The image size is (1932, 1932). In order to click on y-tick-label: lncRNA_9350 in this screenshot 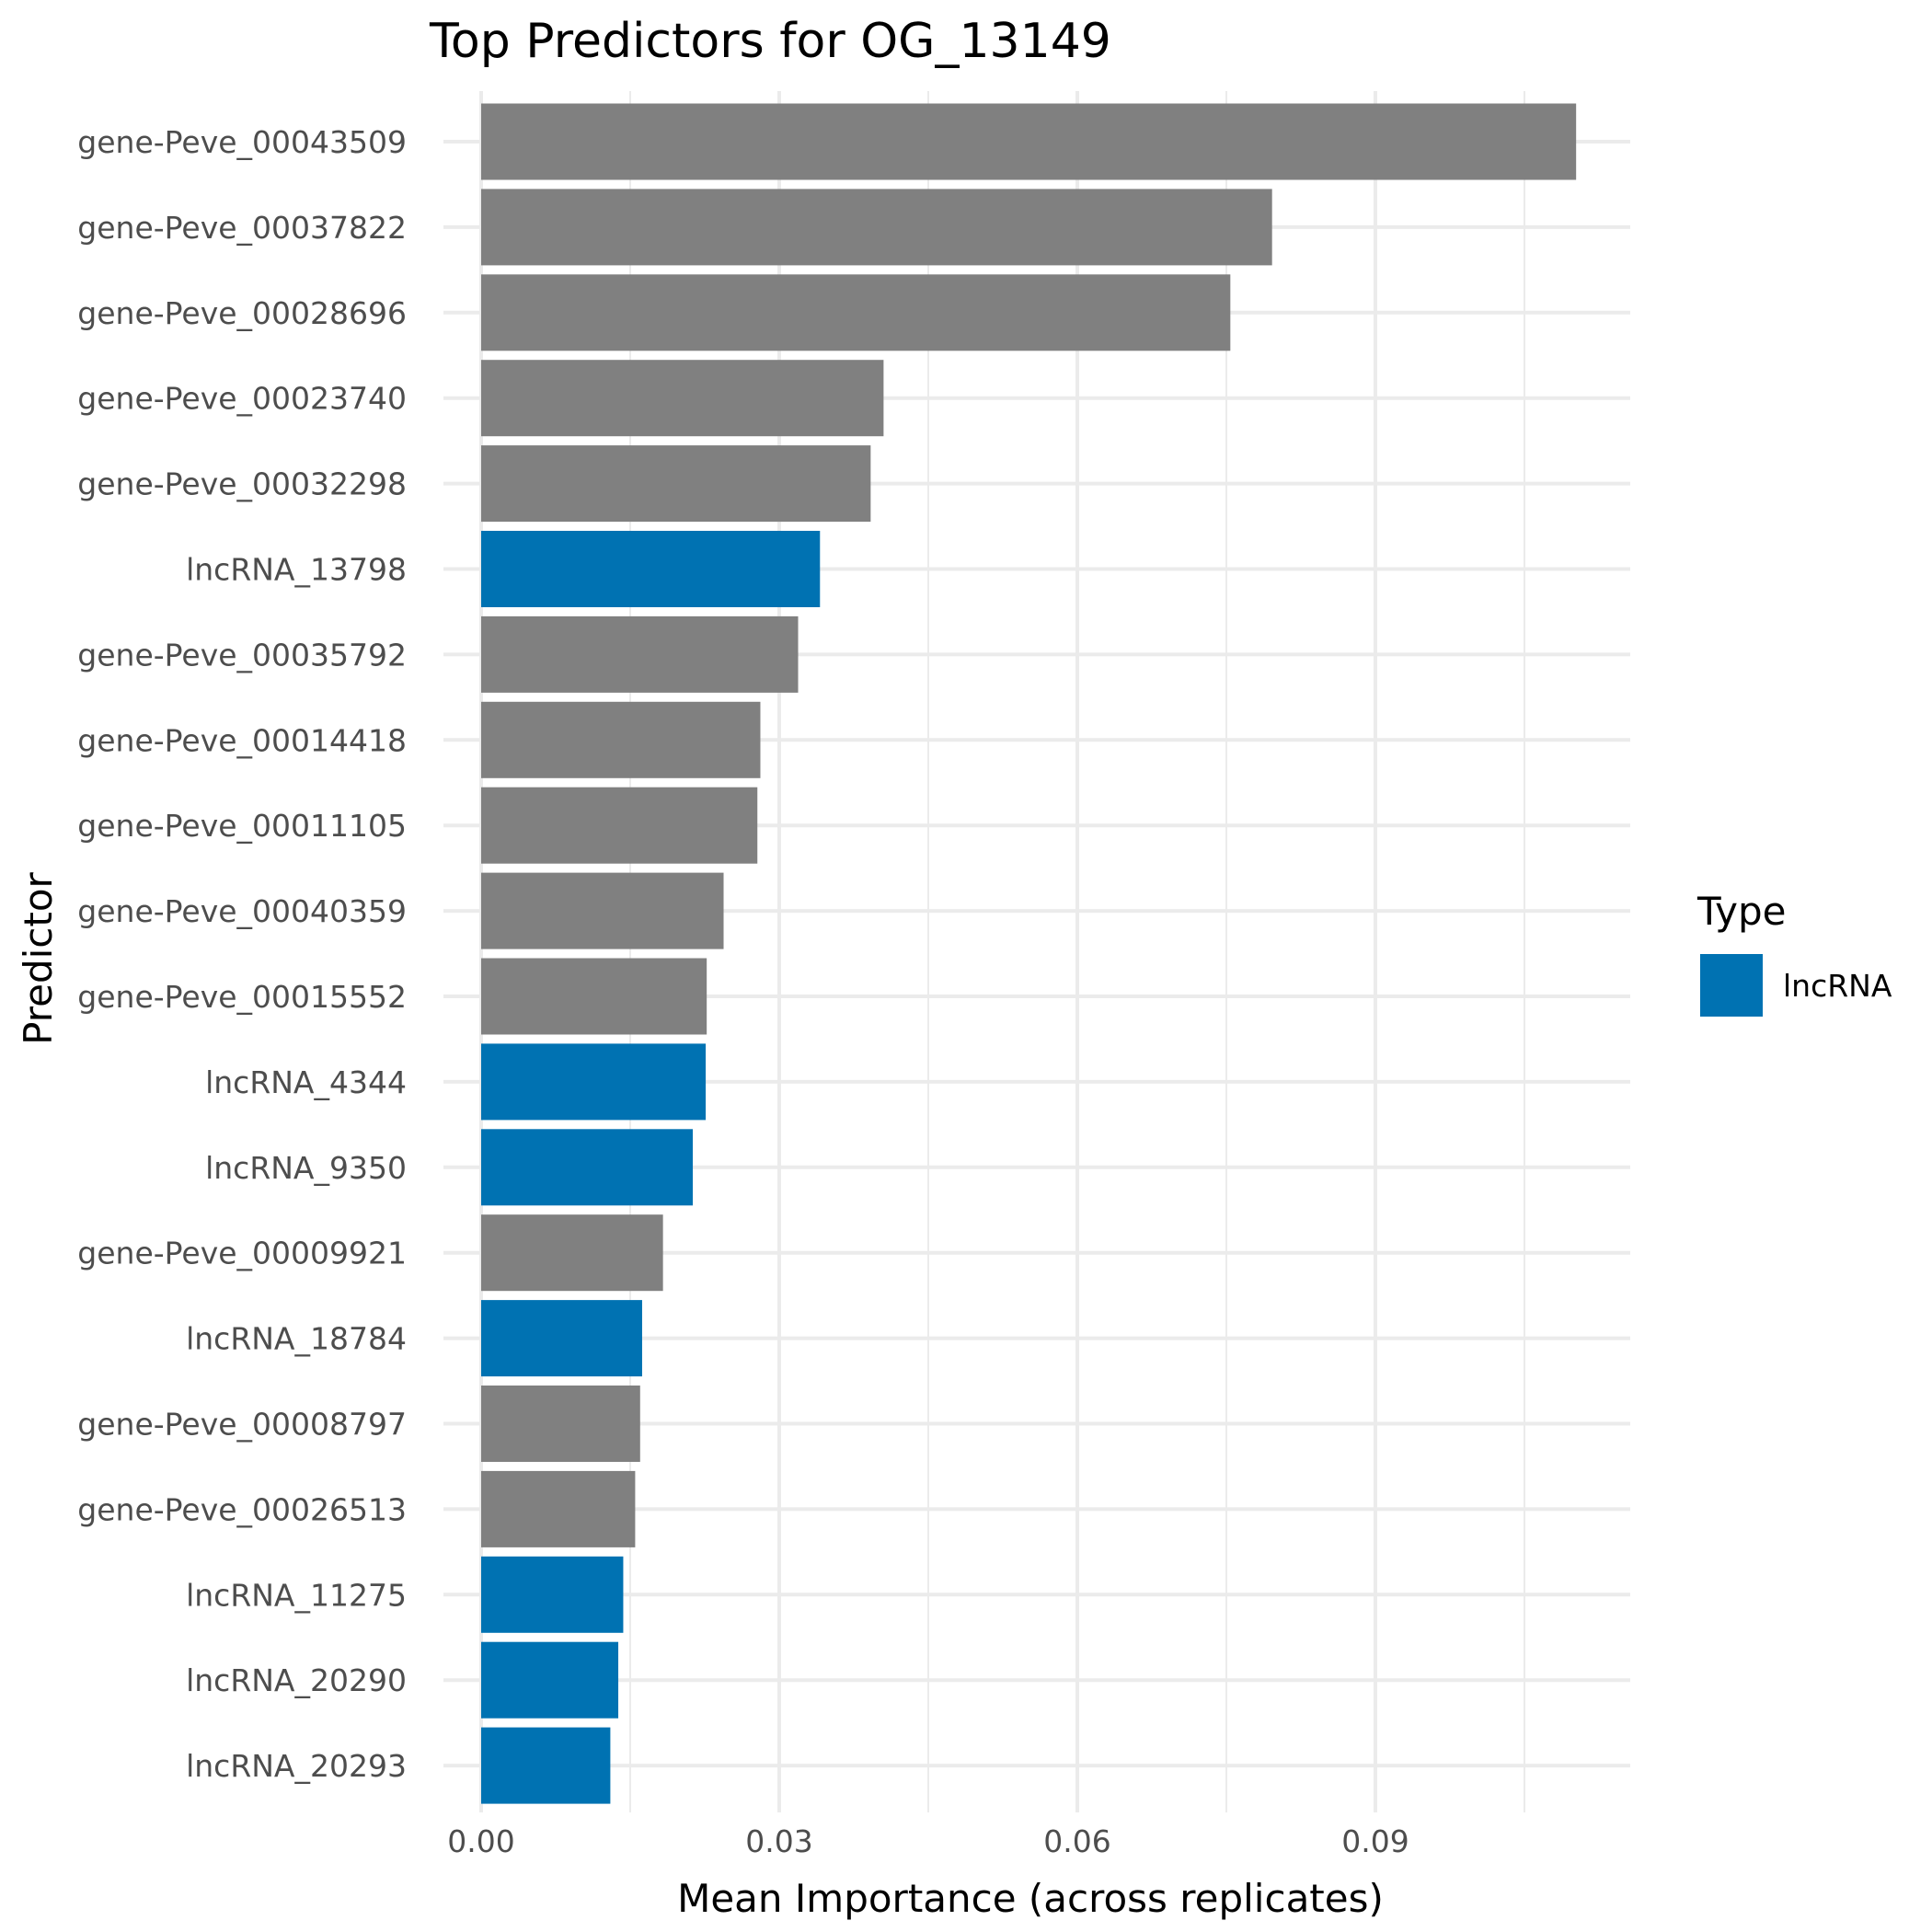, I will do `click(306, 1168)`.